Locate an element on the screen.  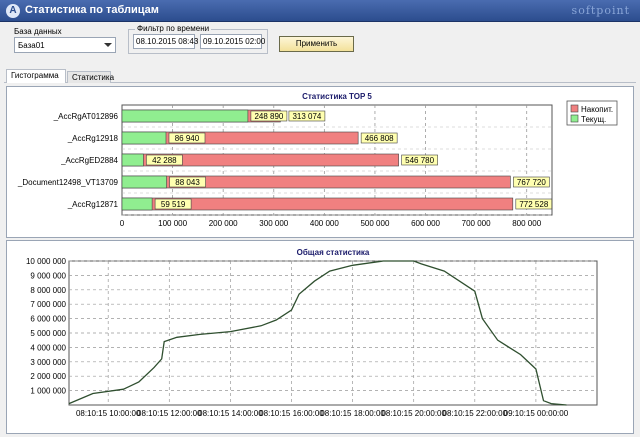
x-tick-label: 08:10:15 10:00:00 is located at coordinates (108, 413).